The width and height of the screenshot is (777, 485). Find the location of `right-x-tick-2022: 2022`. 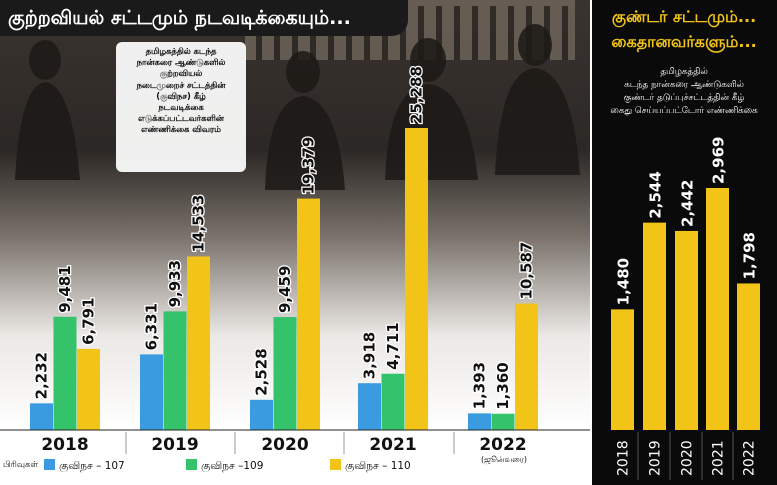

right-x-tick-2022: 2022 is located at coordinates (750, 458).